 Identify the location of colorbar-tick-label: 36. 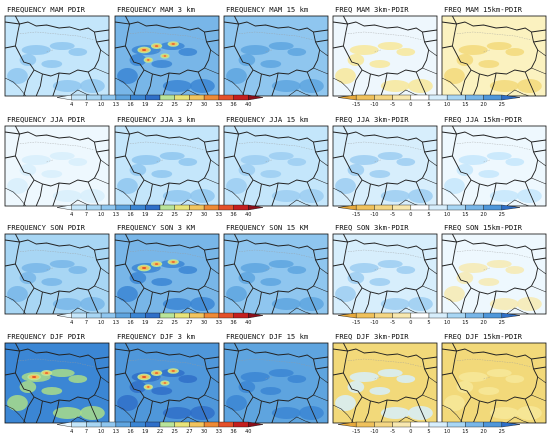
(233, 215).